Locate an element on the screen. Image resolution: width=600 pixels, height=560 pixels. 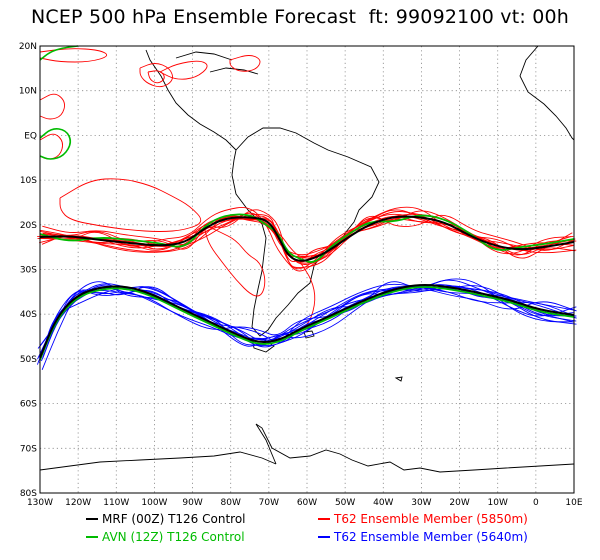
longitude-label: 50W is located at coordinates (345, 503).